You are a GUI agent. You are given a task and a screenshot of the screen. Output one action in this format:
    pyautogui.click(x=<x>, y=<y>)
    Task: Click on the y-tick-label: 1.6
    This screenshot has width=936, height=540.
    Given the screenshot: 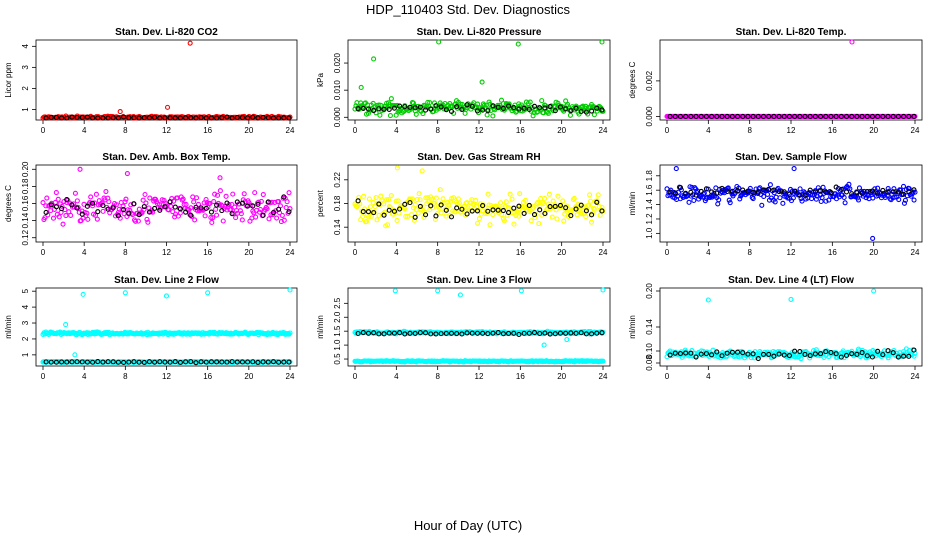 What is the action you would take?
    pyautogui.click(x=649, y=190)
    